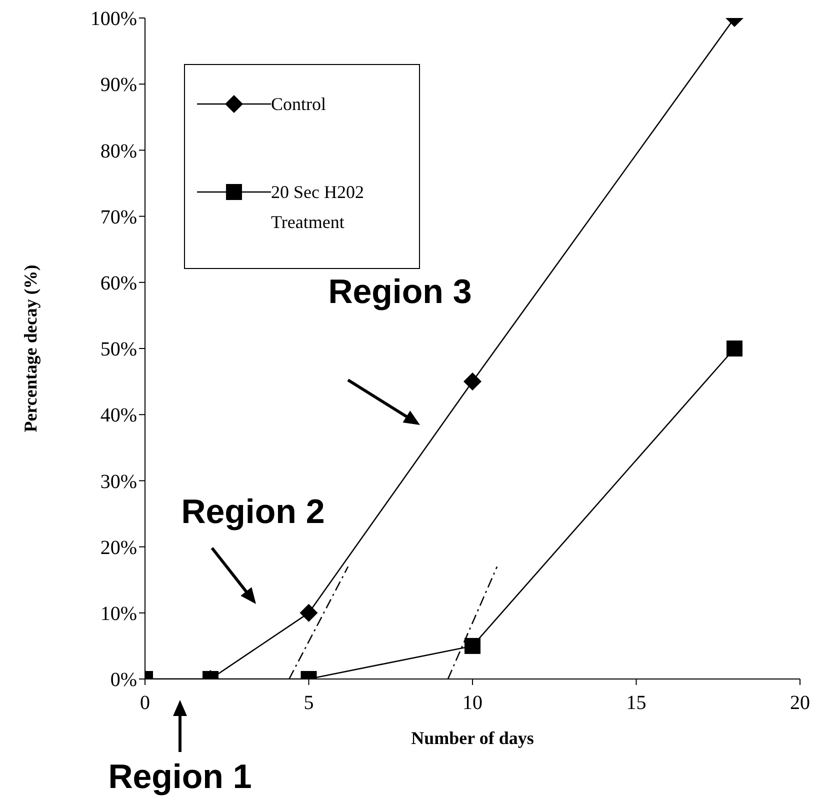 The height and width of the screenshot is (801, 827). What do you see at coordinates (118, 547) in the screenshot?
I see `y-tick-label: 20%` at bounding box center [118, 547].